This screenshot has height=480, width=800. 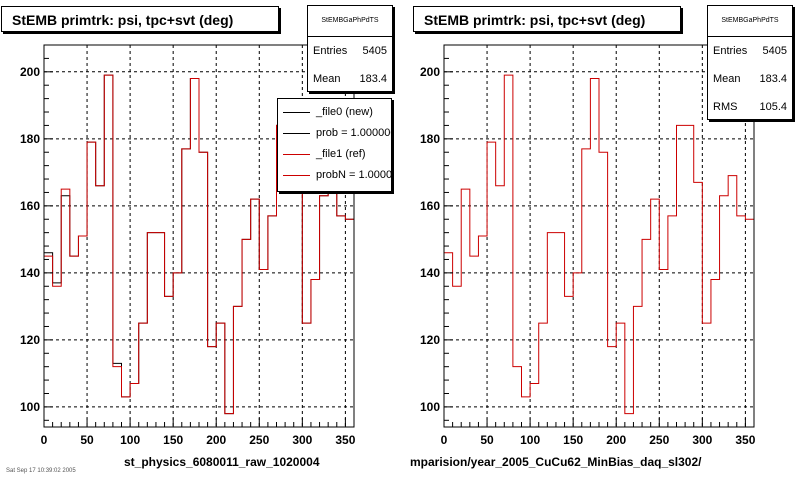 What do you see at coordinates (725, 107) in the screenshot?
I see `right-rms-label: RMS` at bounding box center [725, 107].